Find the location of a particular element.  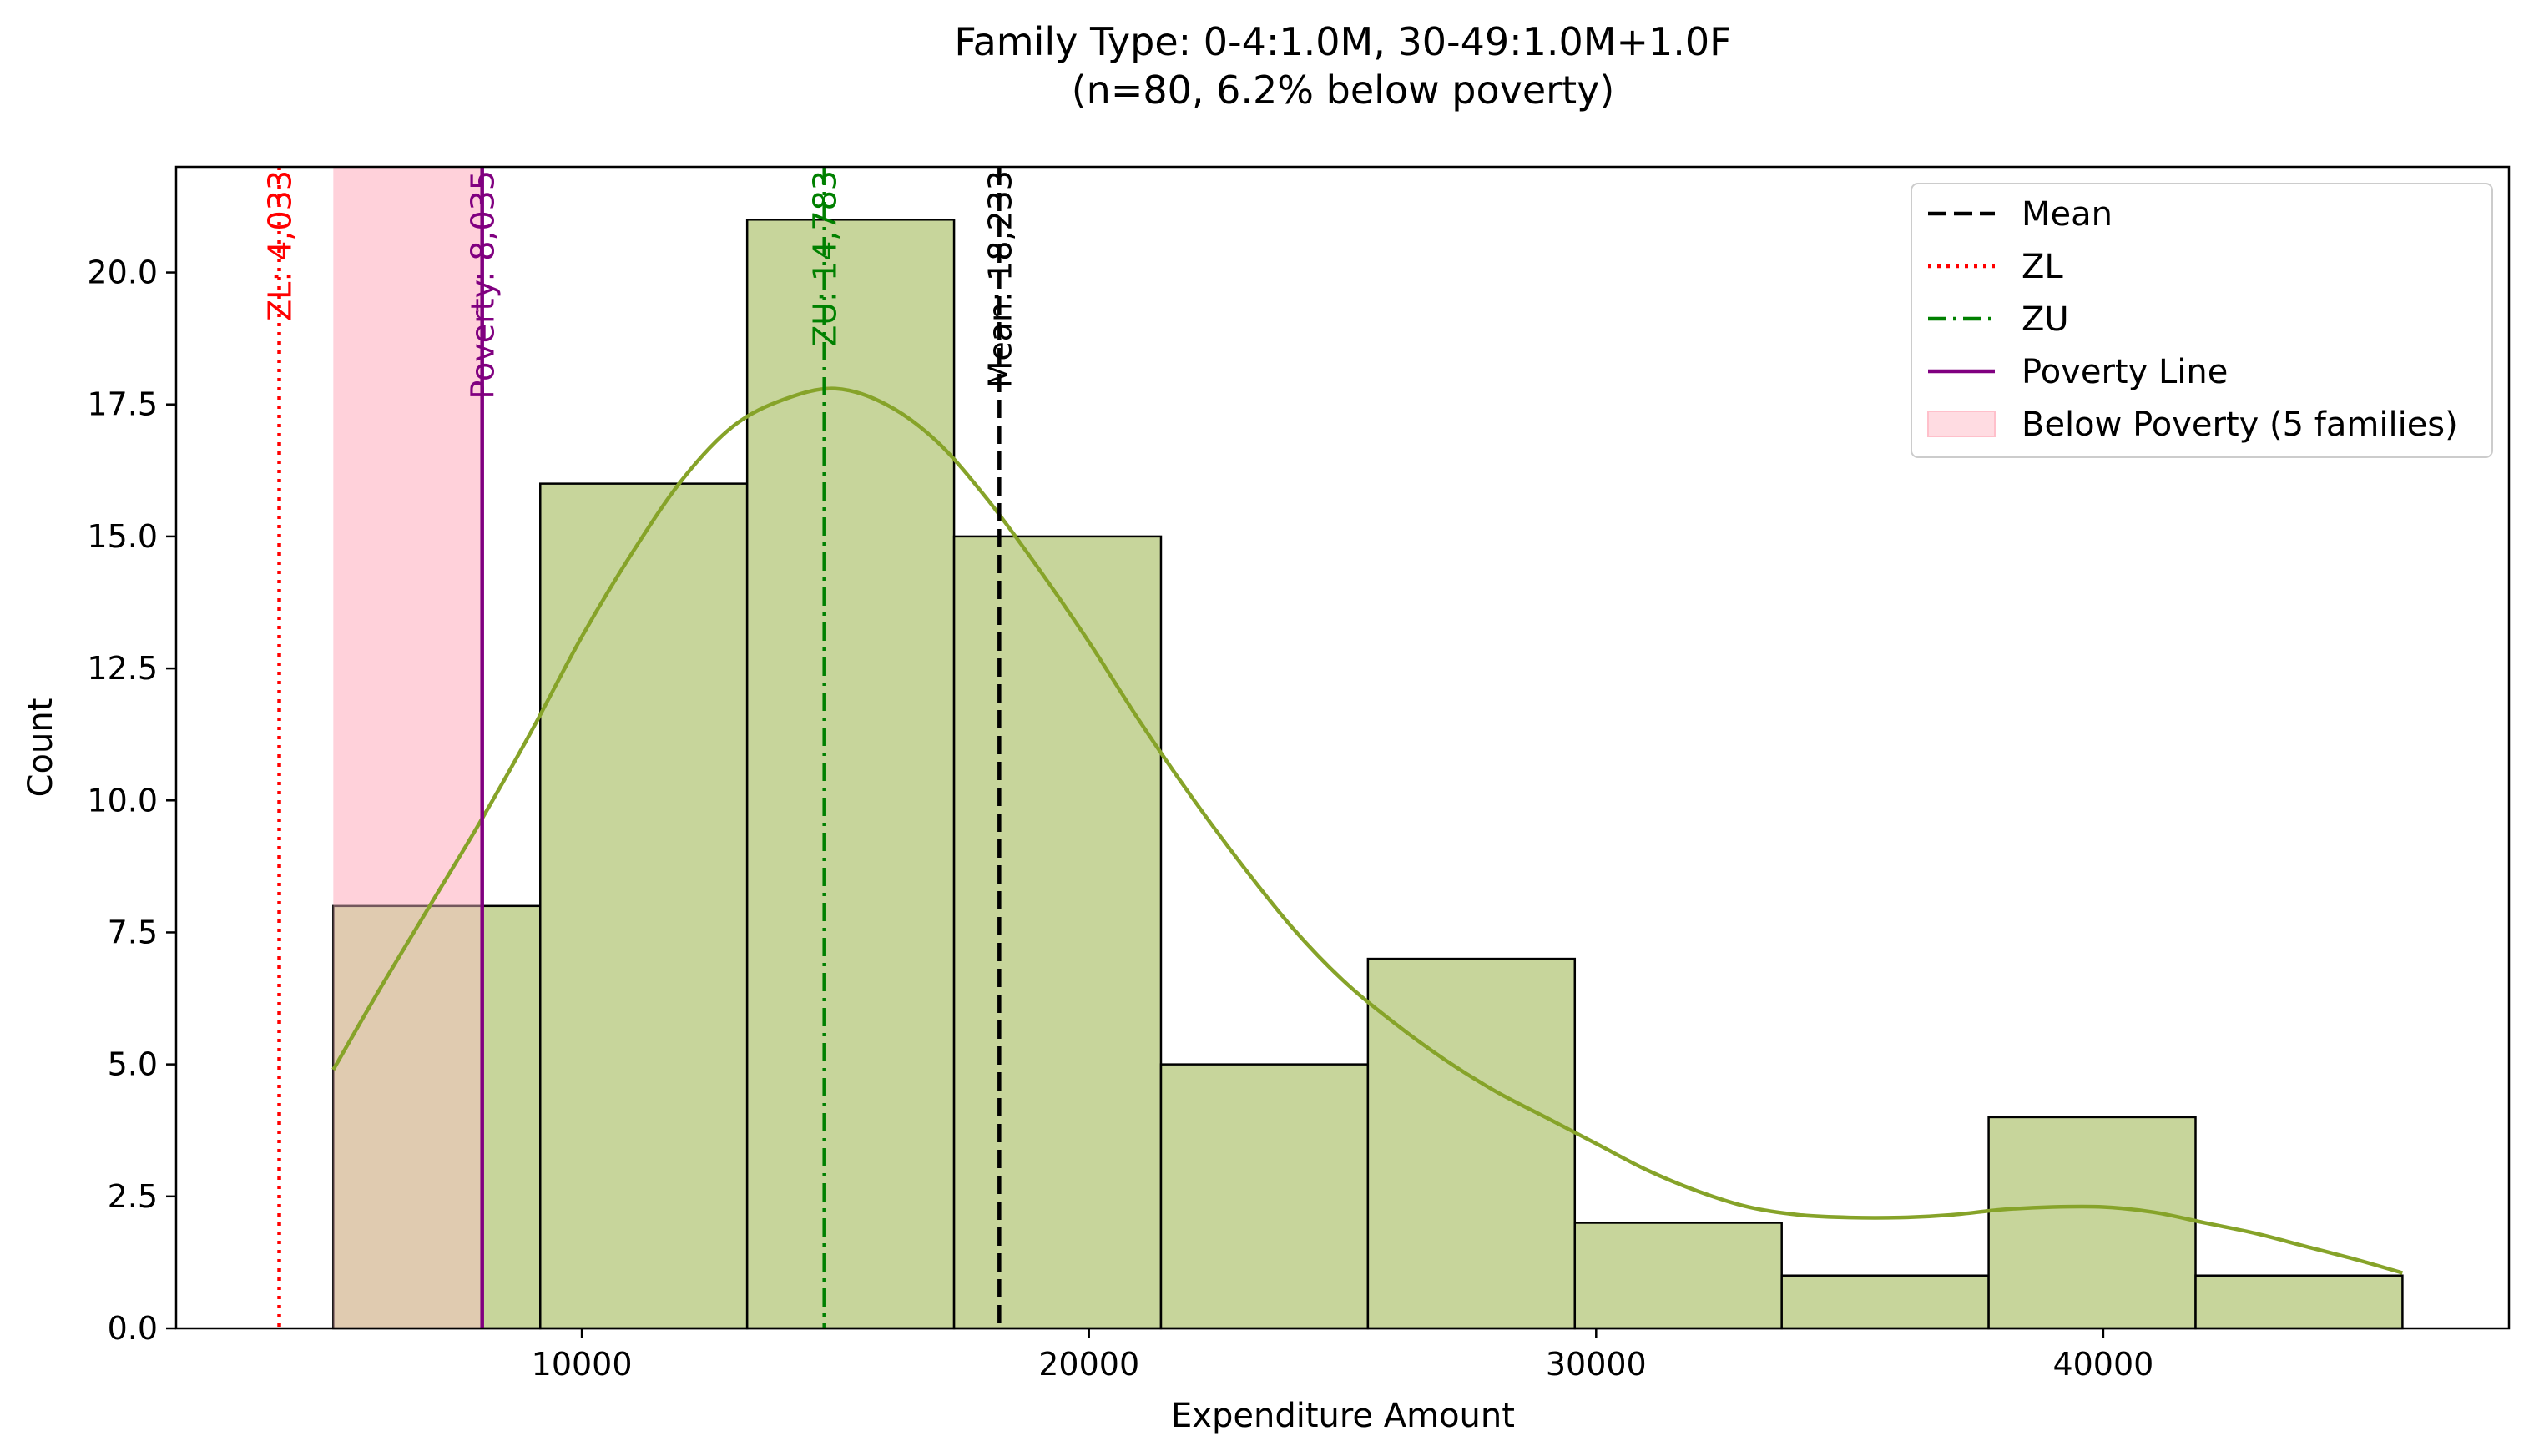

y-tick-label: 15.0 is located at coordinates (122, 536).